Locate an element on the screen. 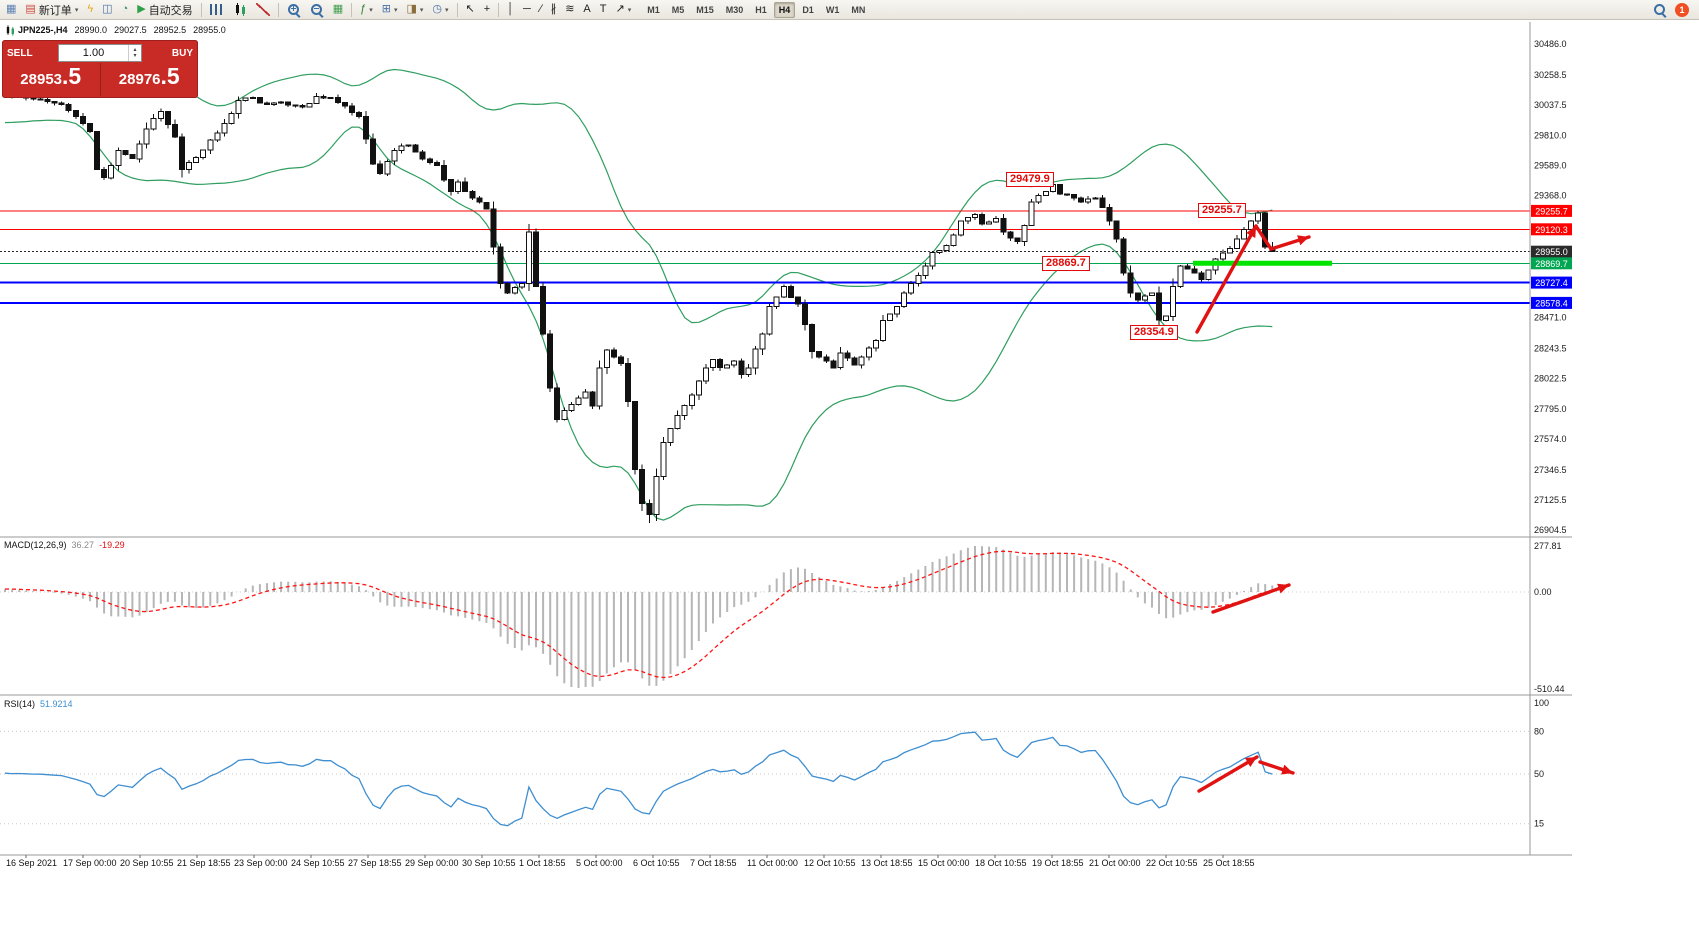  time-axis-label: 22 Oct 10:55 is located at coordinates (1172, 863).